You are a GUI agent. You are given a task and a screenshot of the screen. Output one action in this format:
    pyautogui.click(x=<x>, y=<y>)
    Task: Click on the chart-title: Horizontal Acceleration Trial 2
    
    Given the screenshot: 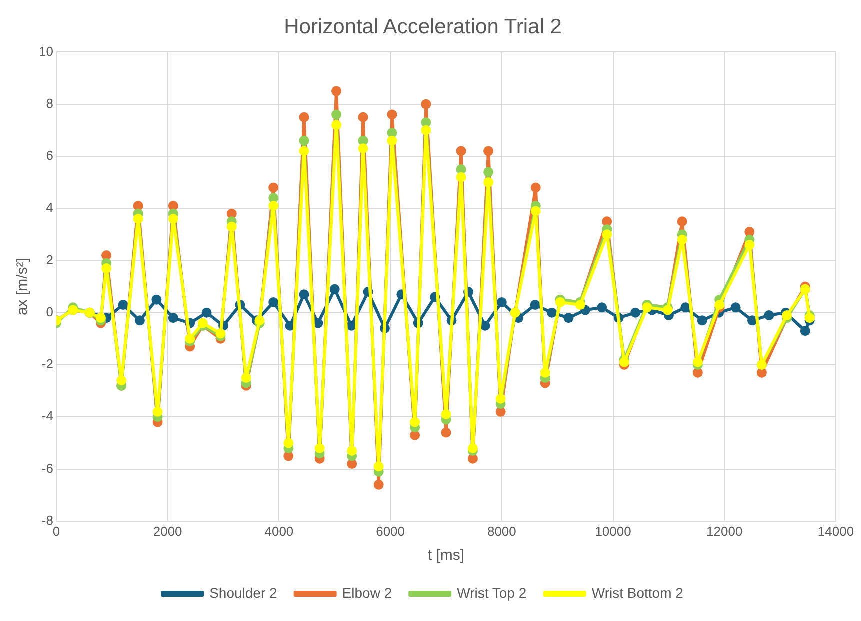 What is the action you would take?
    pyautogui.click(x=423, y=26)
    